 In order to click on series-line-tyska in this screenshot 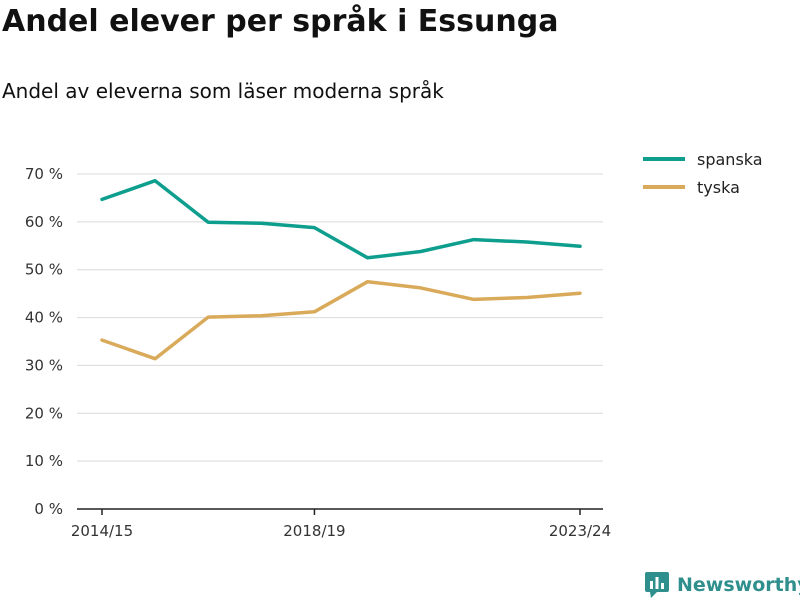, I will do `click(341, 320)`.